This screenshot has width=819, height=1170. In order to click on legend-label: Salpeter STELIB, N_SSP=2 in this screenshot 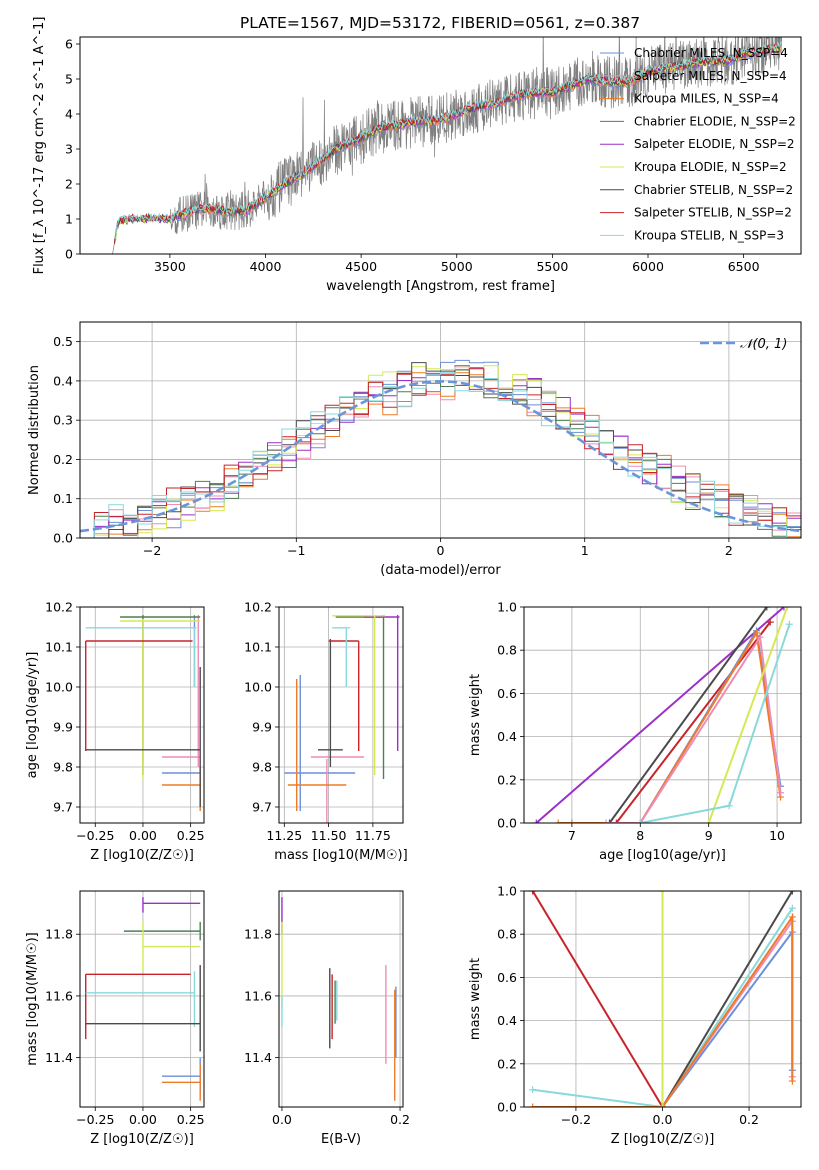, I will do `click(713, 213)`.